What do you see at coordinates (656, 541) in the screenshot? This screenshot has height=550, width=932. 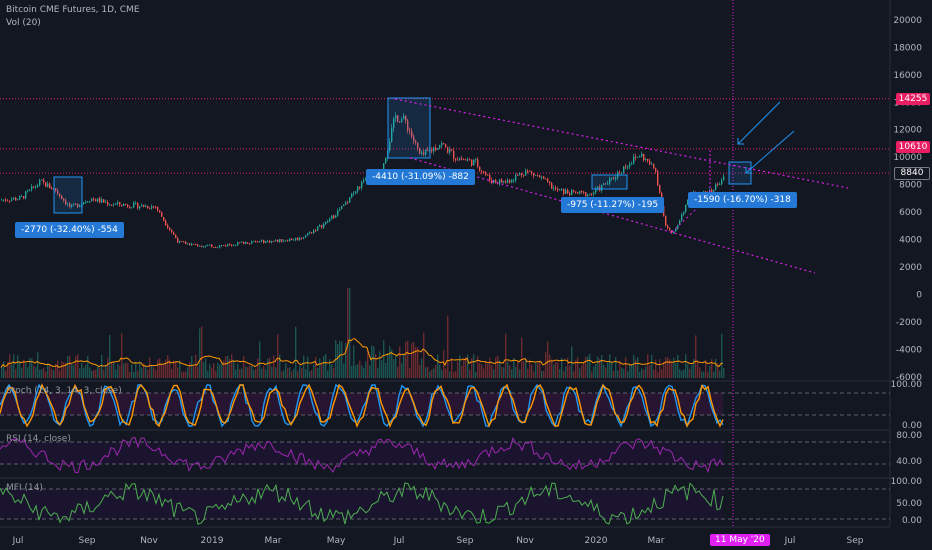 I see `time-tick-label: Mar` at bounding box center [656, 541].